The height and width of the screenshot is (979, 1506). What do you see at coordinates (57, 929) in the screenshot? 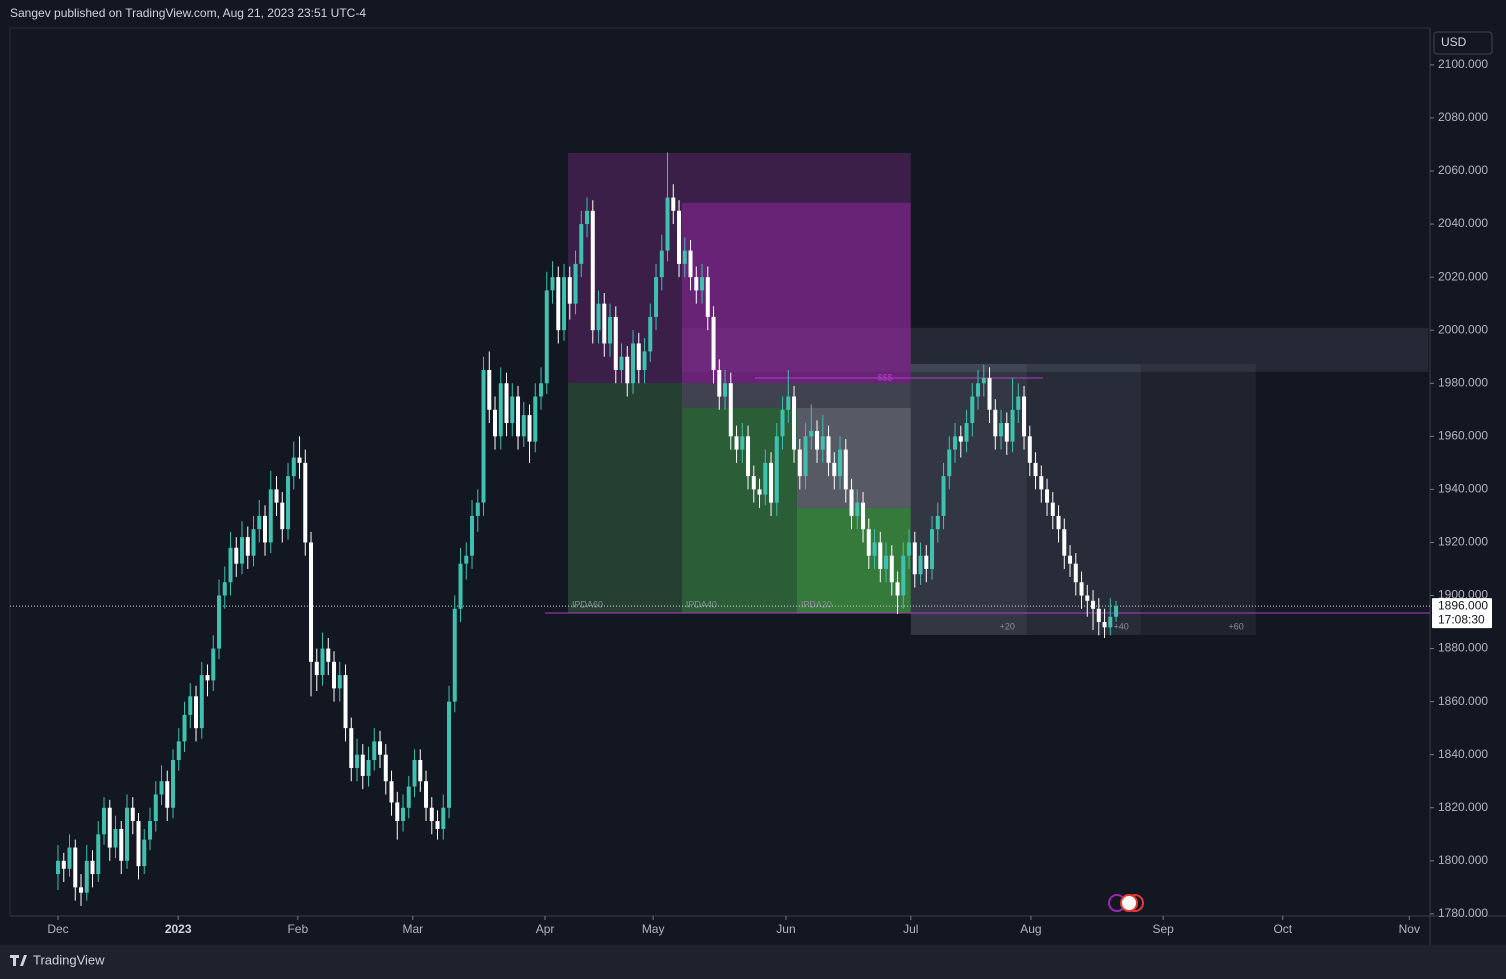
I see `x-tick-label: Dec` at bounding box center [57, 929].